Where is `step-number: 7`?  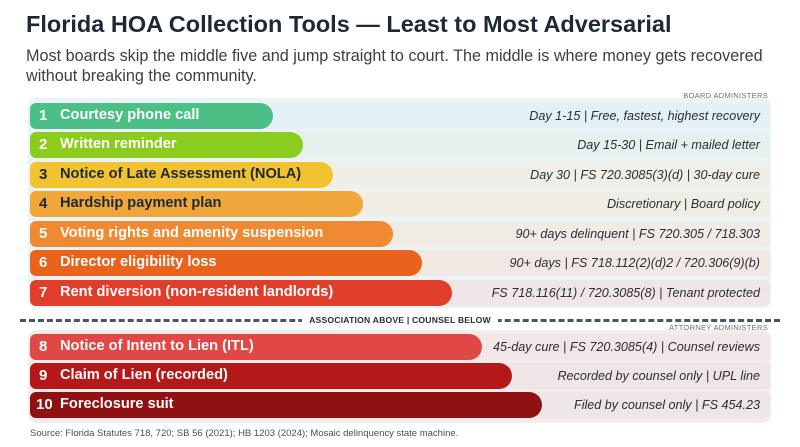 step-number: 7 is located at coordinates (43, 292).